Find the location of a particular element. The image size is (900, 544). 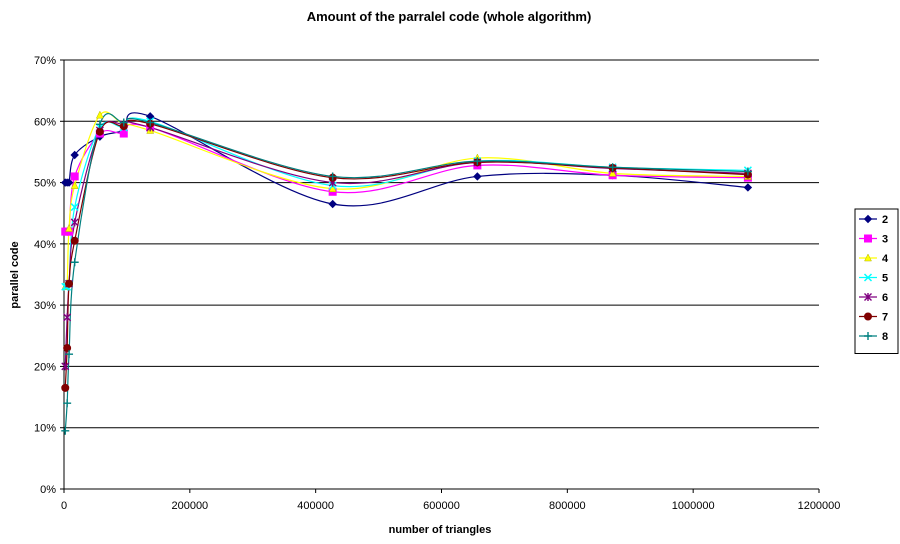

x-tick-label: 0 is located at coordinates (64, 506).